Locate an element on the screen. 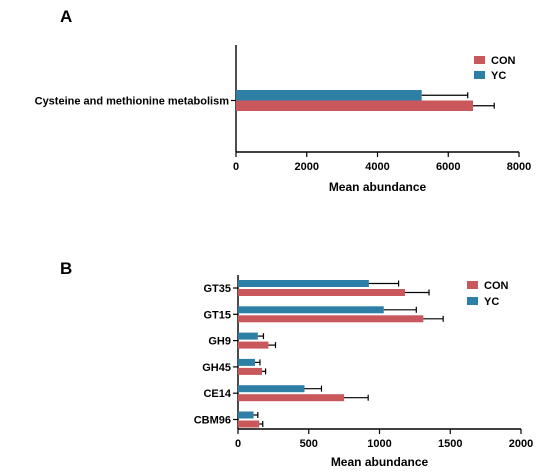 This screenshot has width=550, height=475. panel-a-legend-swatch-con is located at coordinates (479, 60).